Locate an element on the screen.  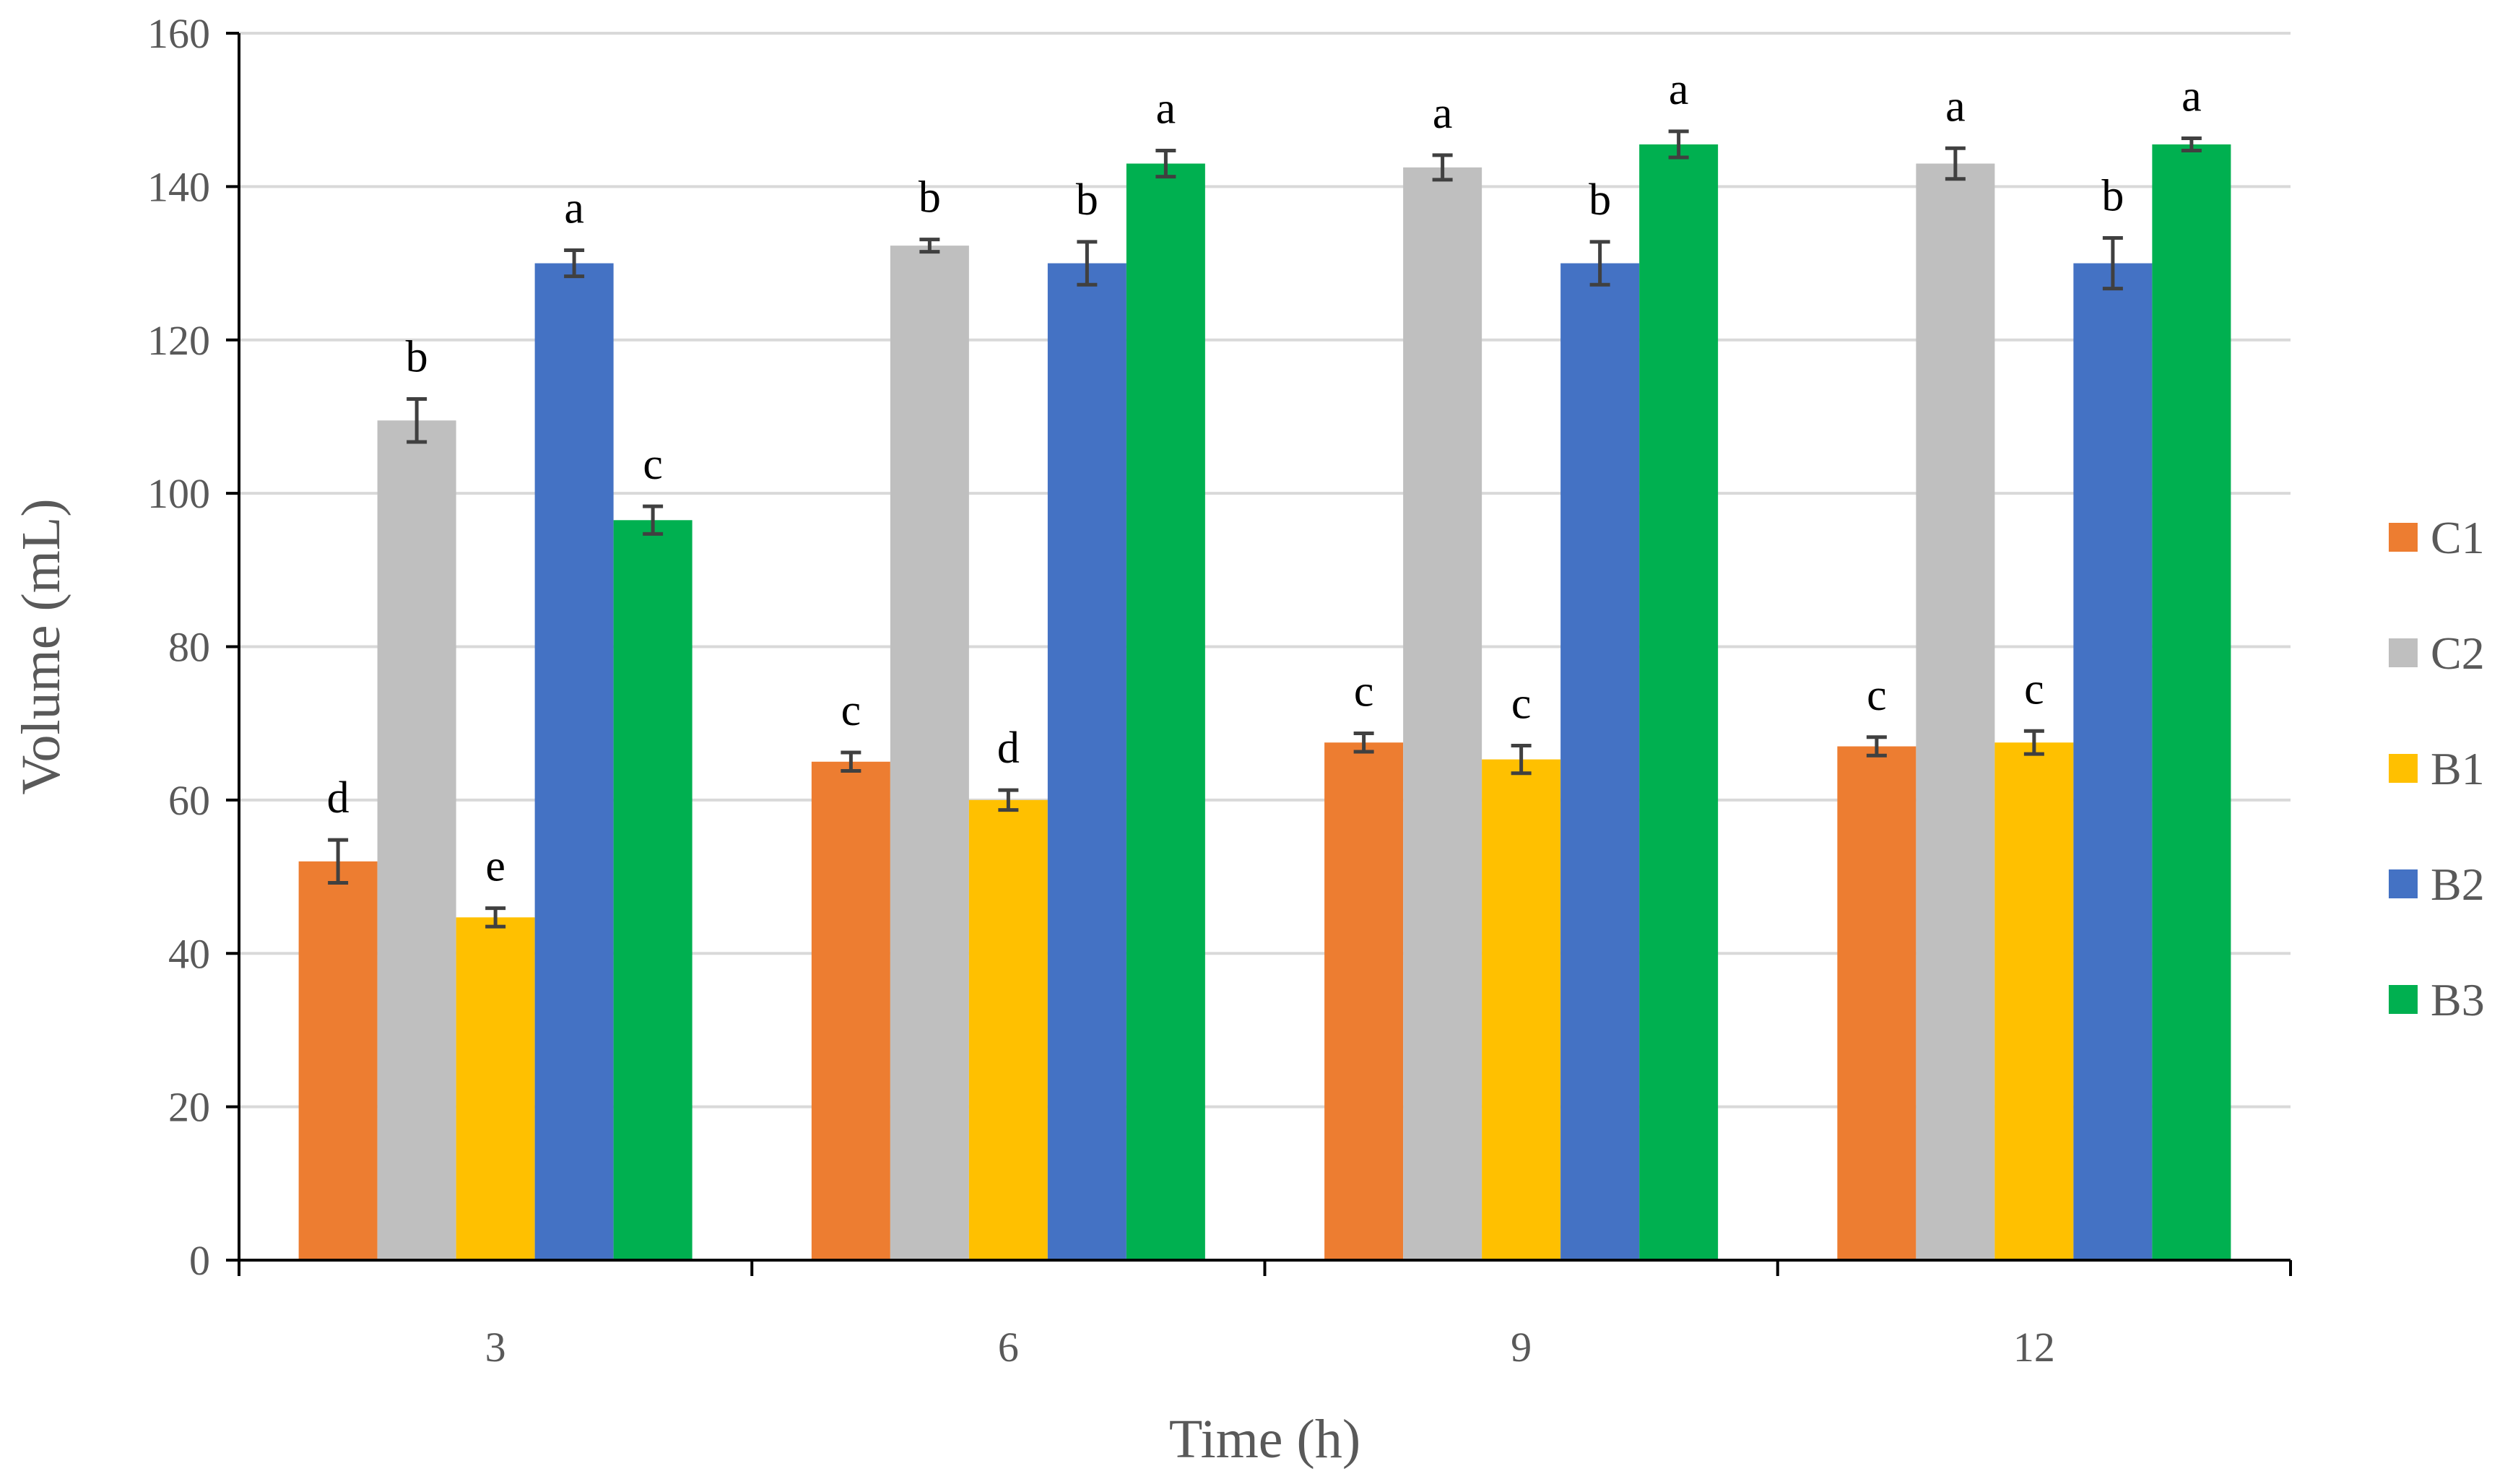
sig-label-C1-3: d is located at coordinates (338, 798).